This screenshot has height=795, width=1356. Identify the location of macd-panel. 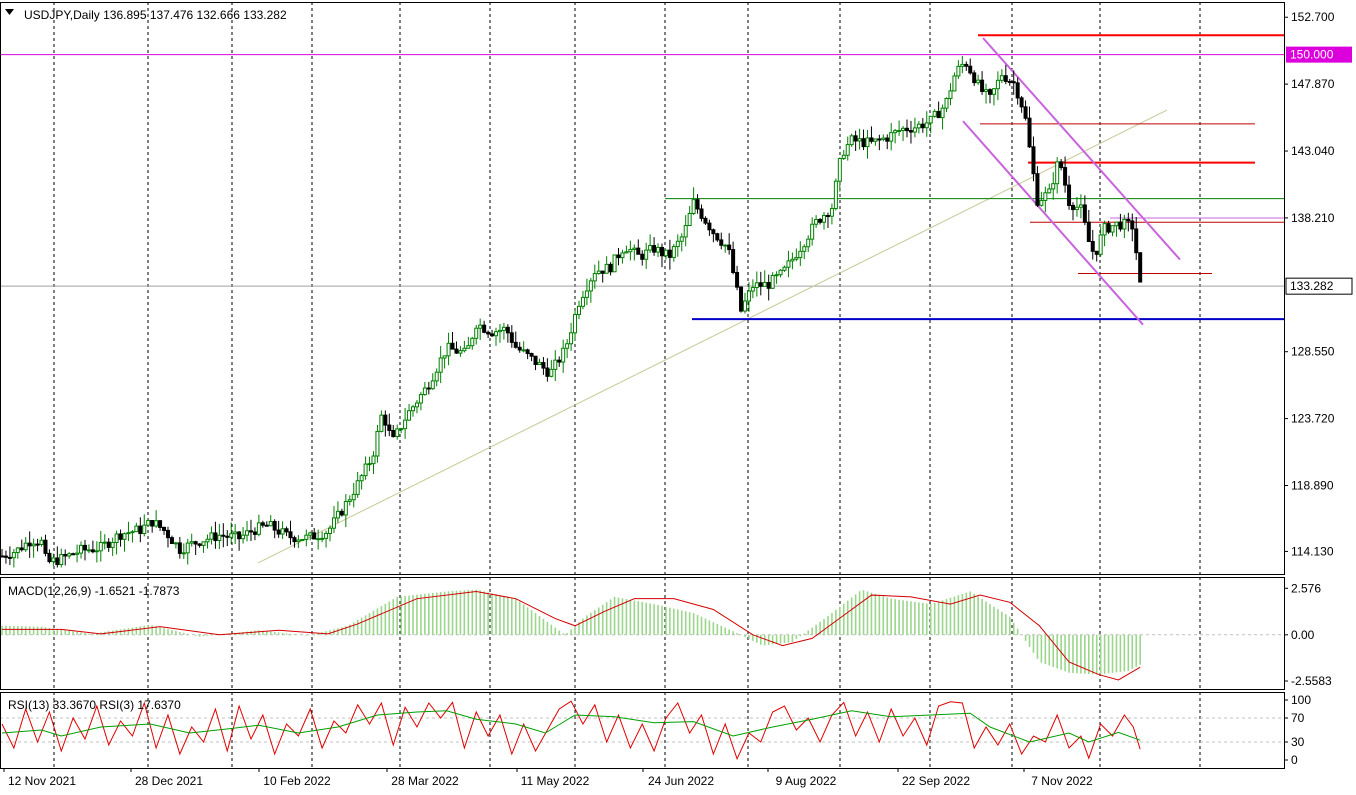
(642, 635).